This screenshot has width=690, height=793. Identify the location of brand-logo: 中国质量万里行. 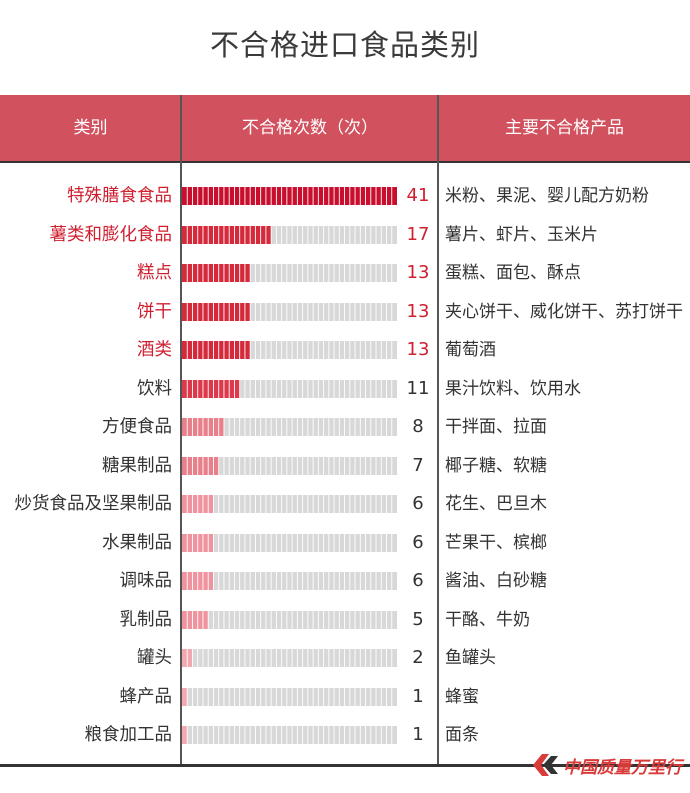
(607, 765).